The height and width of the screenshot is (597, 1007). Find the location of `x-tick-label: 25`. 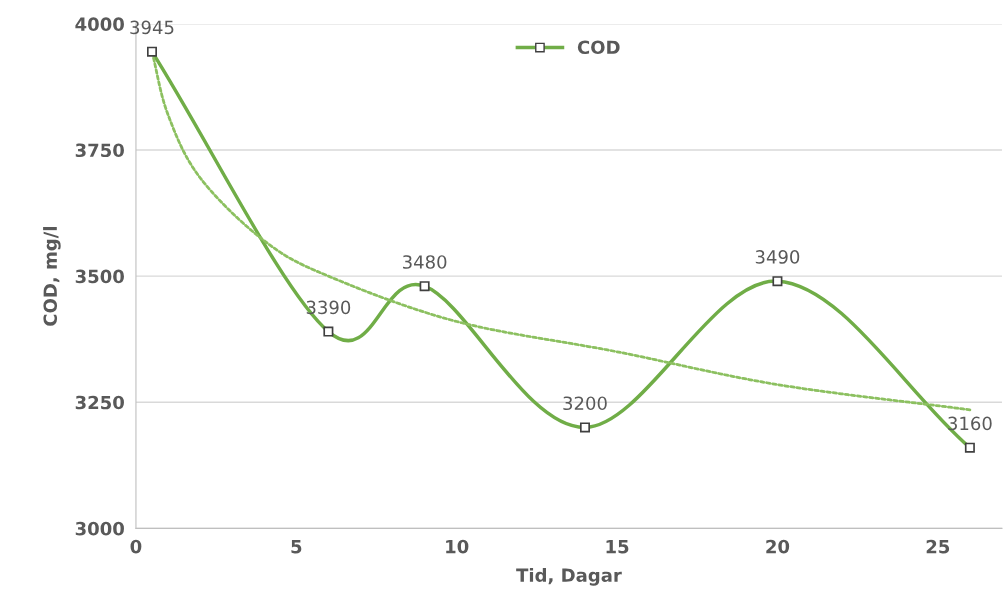

x-tick-label: 25 is located at coordinates (938, 546).